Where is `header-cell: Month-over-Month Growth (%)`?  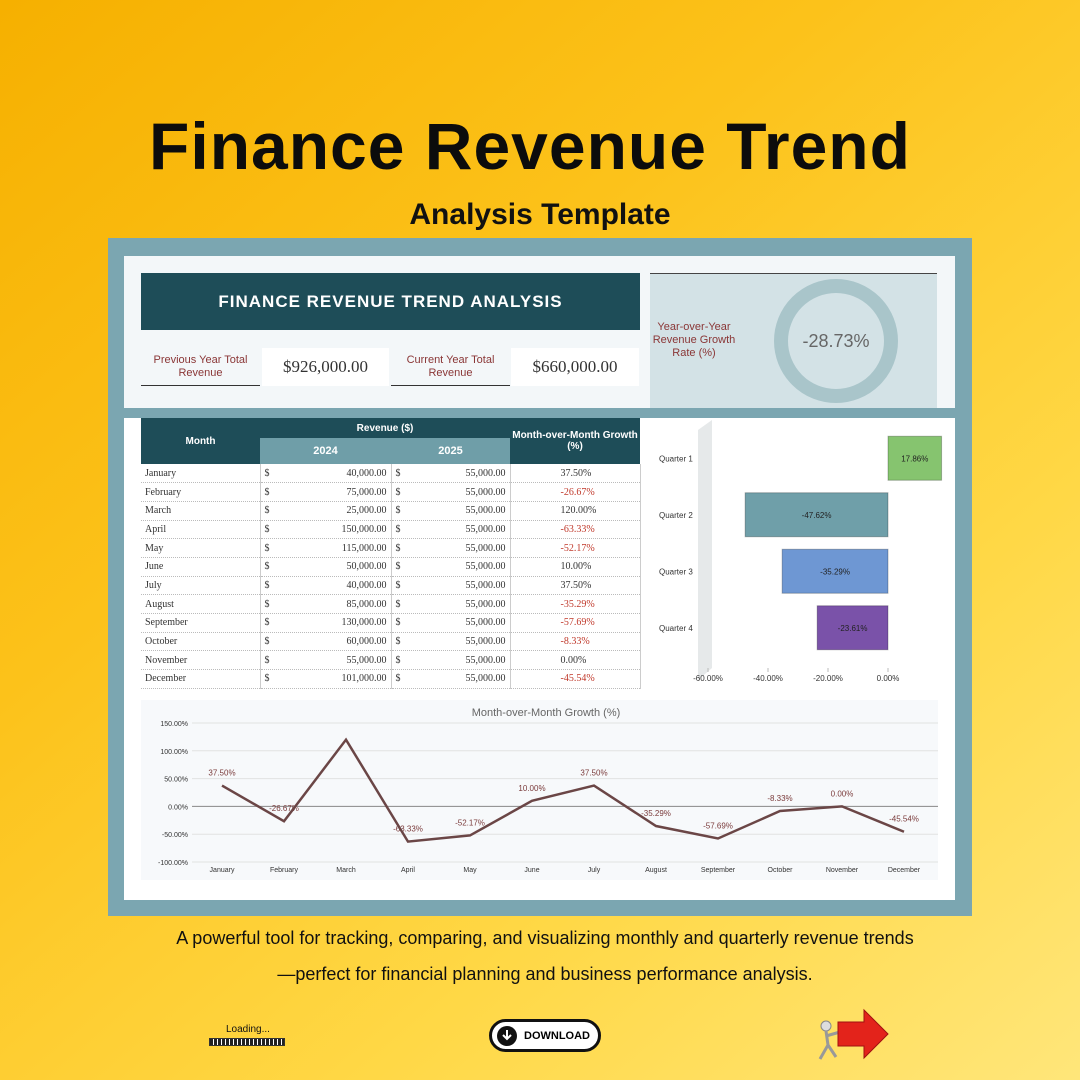 header-cell: Month-over-Month Growth (%) is located at coordinates (575, 441).